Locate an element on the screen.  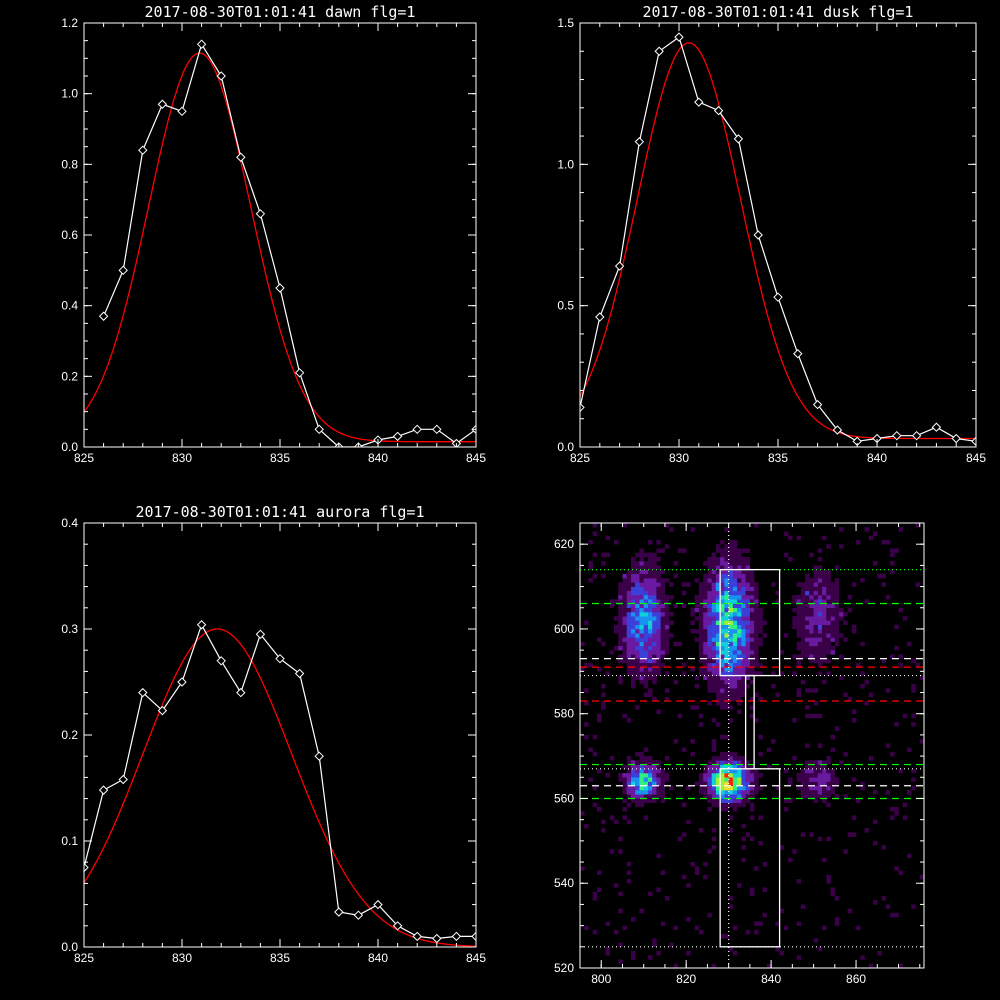
y-tick-label: 0.4 is located at coordinates (69, 523).